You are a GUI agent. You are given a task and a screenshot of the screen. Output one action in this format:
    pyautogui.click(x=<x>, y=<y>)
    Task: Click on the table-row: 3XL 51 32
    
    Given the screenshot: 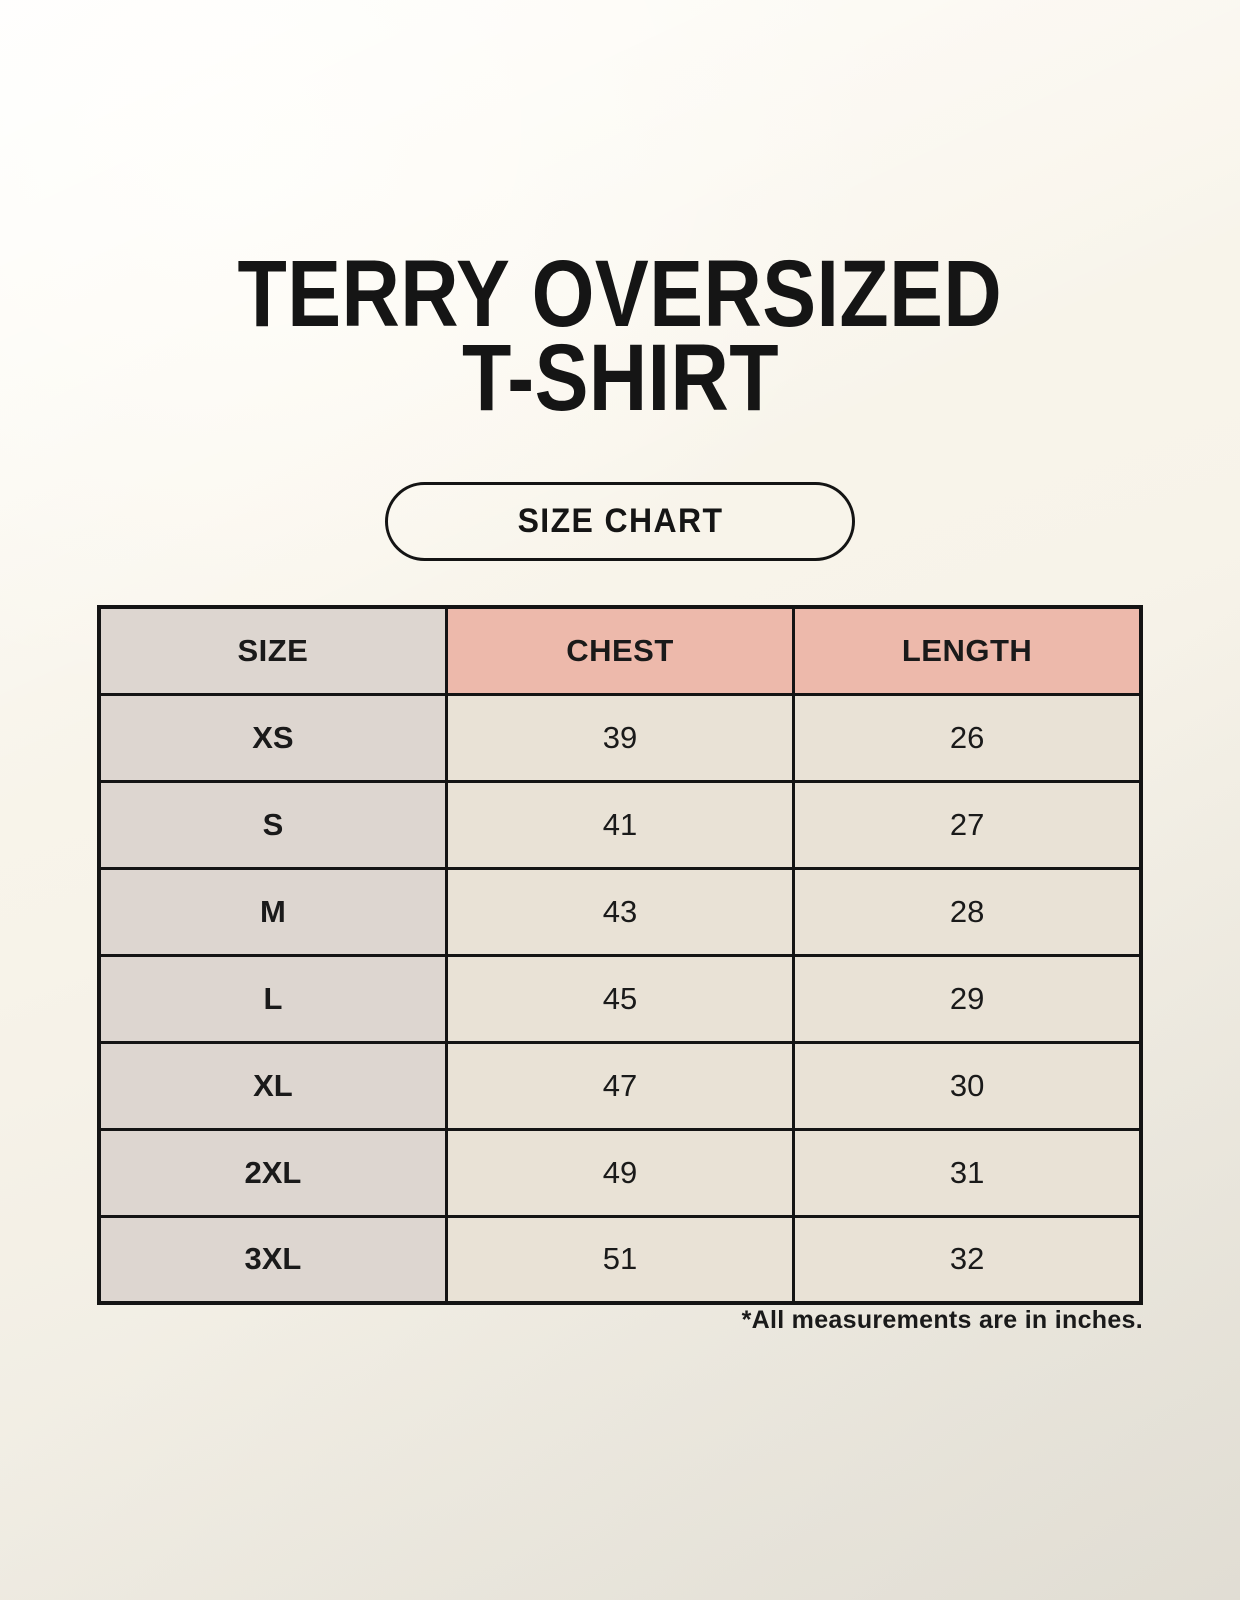 What is the action you would take?
    pyautogui.click(x=620, y=1259)
    